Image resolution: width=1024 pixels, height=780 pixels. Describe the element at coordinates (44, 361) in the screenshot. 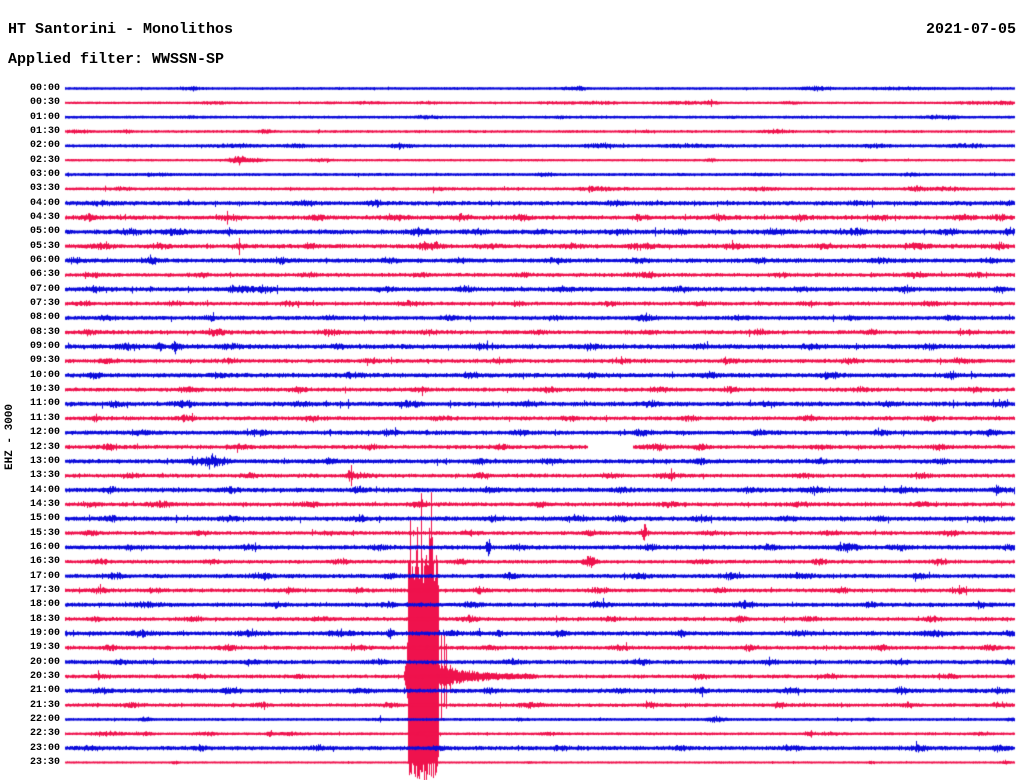

I see `trace-time-label: 09:30` at that location.